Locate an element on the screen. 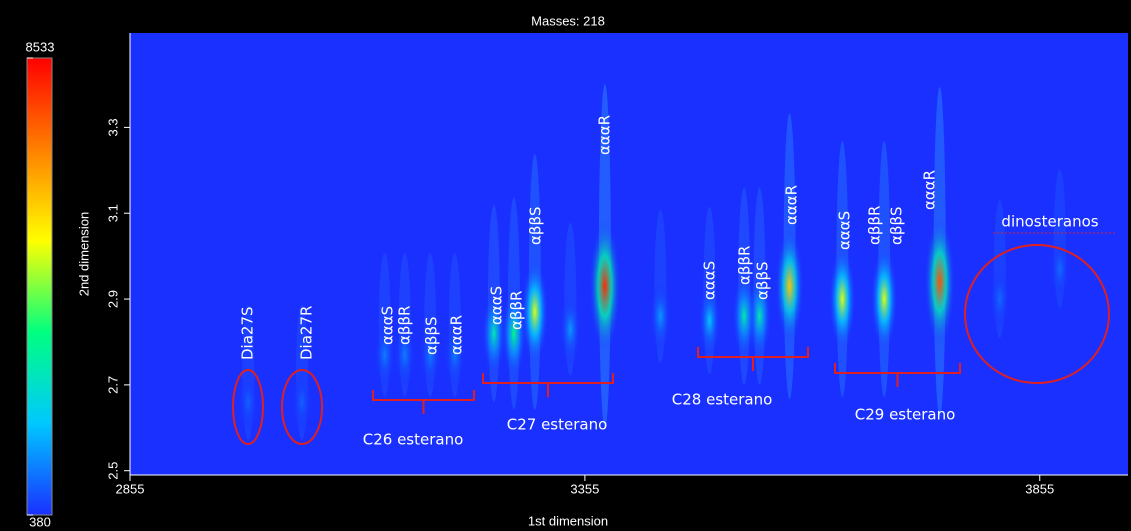 This screenshot has width=1131, height=531. colorbar-tick-label: 8533 is located at coordinates (40, 46).